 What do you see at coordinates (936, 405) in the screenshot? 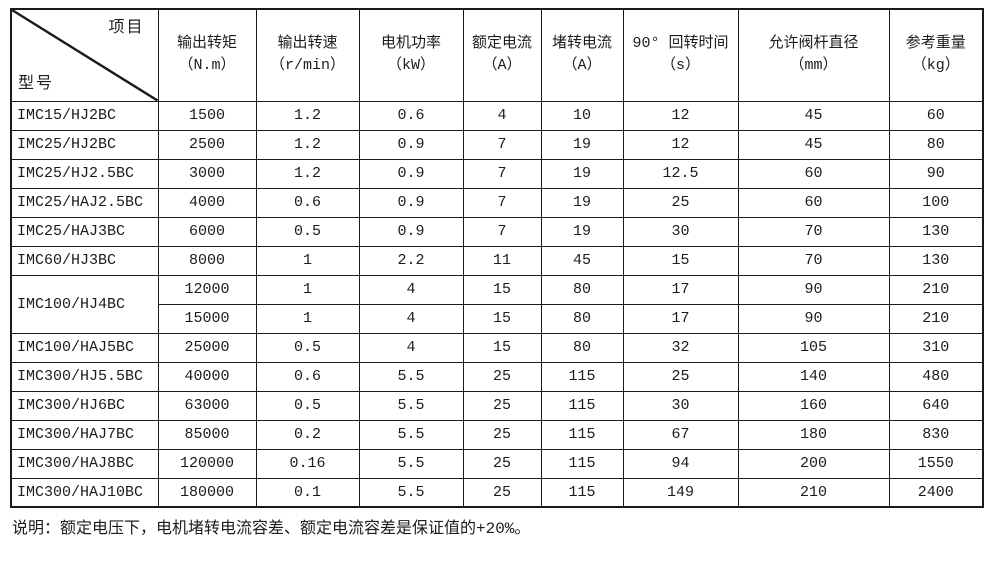
I see `value-cell: 640` at bounding box center [936, 405].